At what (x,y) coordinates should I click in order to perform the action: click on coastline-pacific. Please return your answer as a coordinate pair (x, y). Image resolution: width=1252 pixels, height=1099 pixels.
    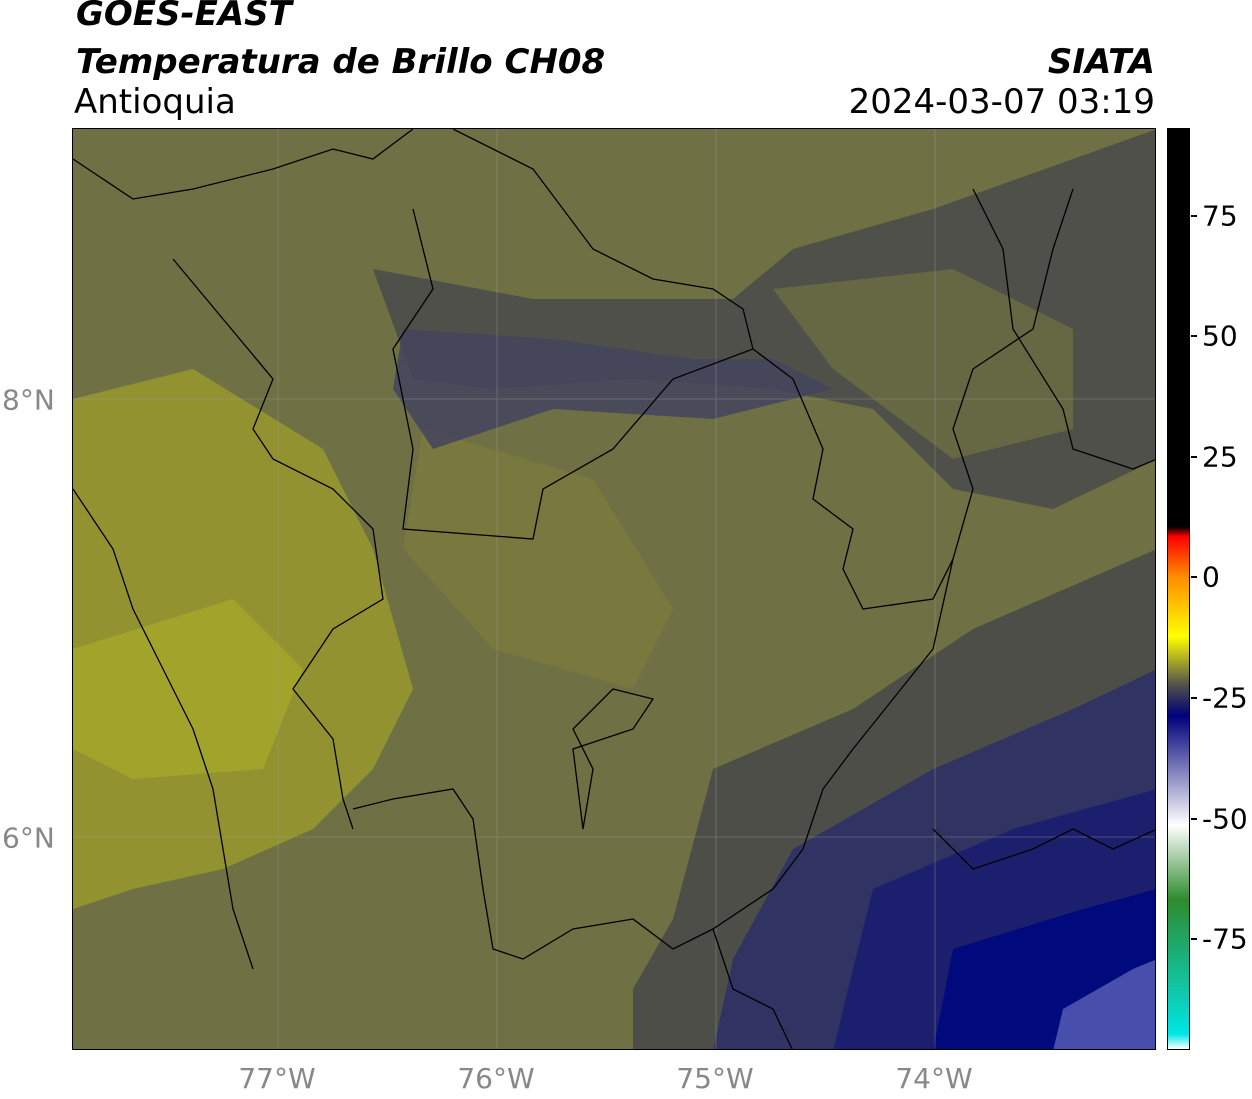
    Looking at the image, I should click on (163, 729).